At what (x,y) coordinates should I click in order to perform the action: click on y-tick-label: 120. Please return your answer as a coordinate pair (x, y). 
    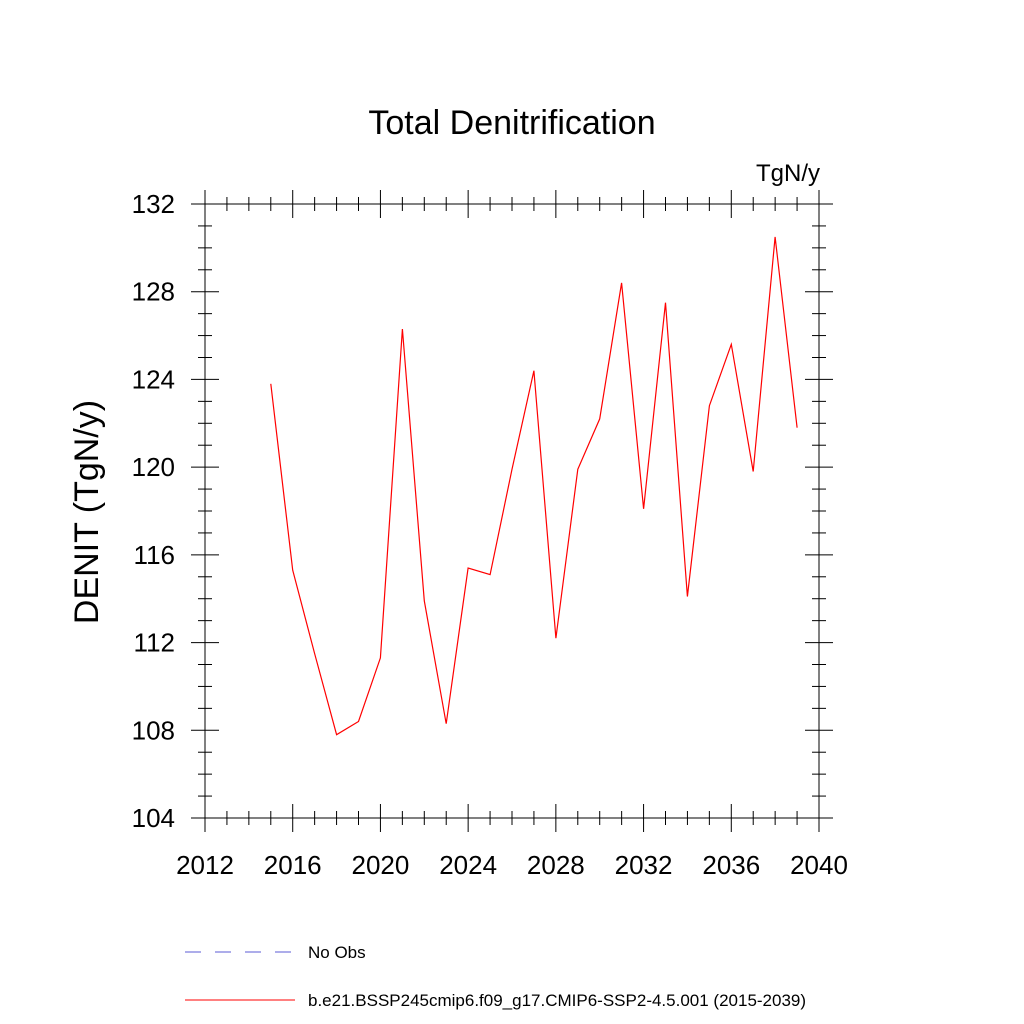
    Looking at the image, I should click on (153, 467).